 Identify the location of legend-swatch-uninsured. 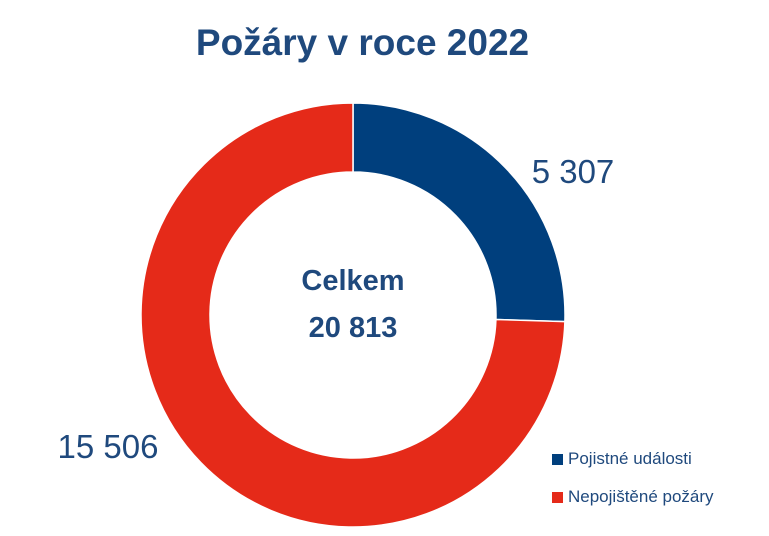
(557, 497).